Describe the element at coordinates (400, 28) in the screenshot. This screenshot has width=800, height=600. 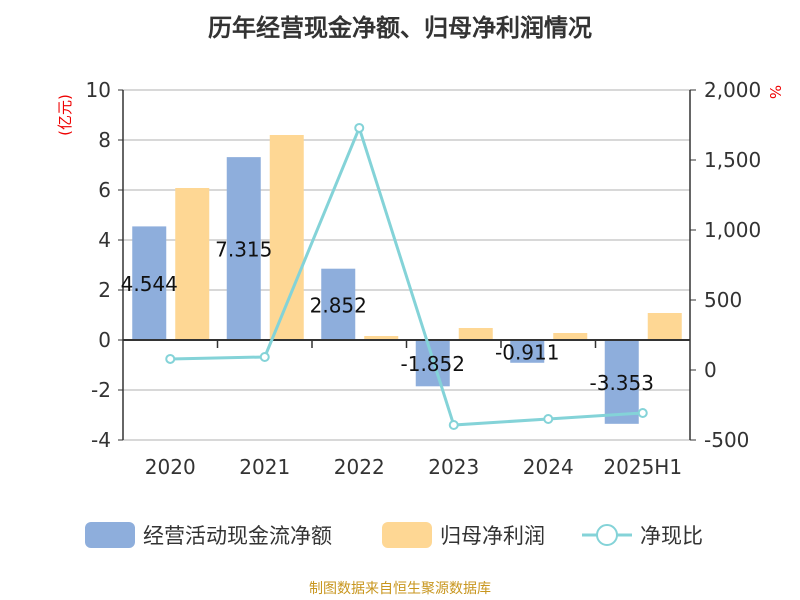
I see `chart-title: 历年经营现金净额、归母净利润情况` at that location.